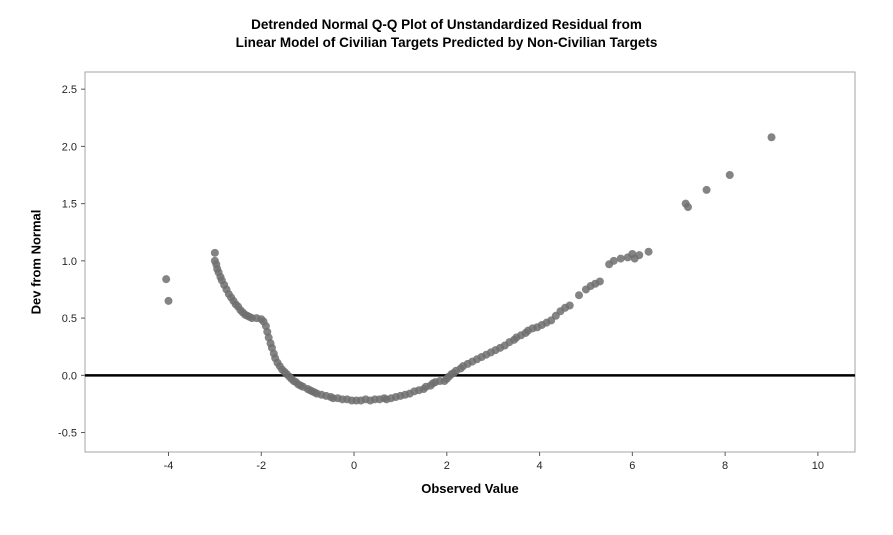  I want to click on x-tick-label: 2, so click(447, 466).